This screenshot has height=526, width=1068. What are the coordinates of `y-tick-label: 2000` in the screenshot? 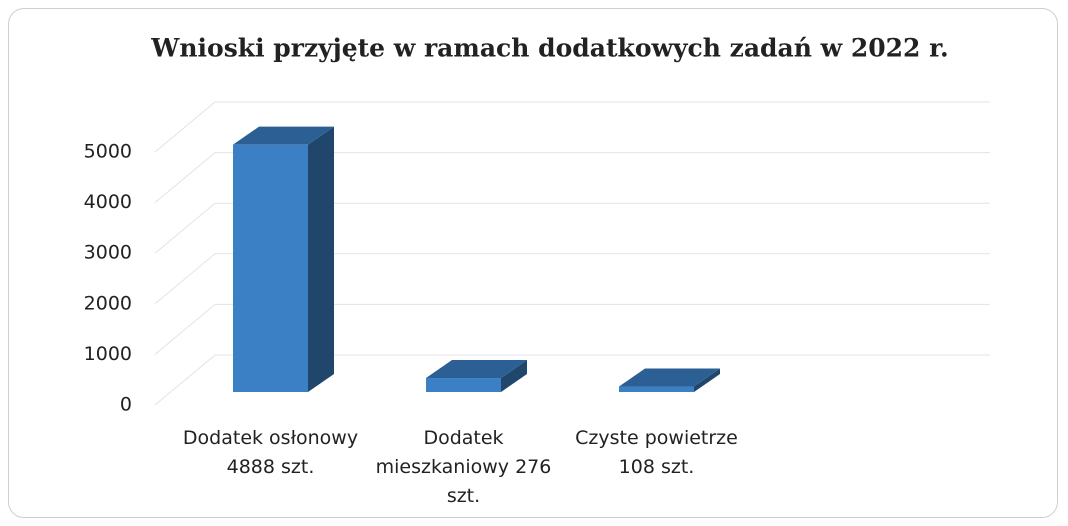 It's located at (108, 303).